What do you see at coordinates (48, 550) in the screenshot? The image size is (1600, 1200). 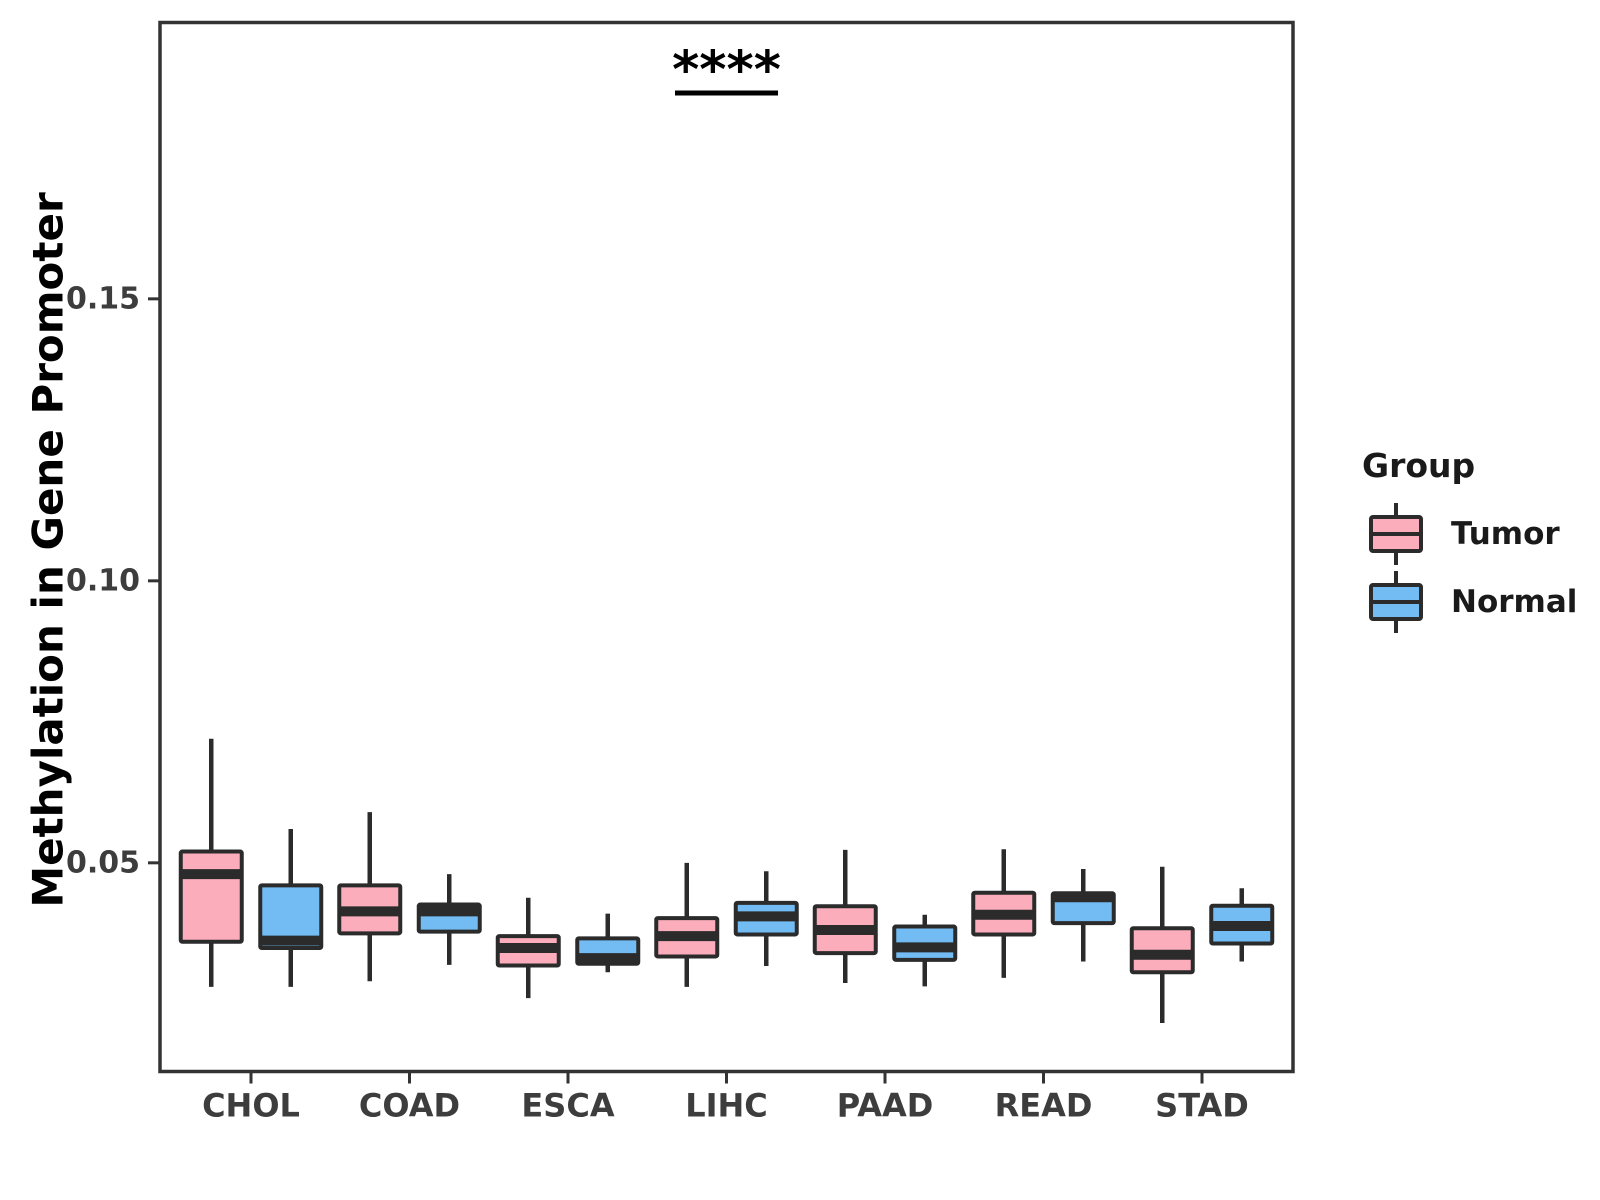 I see `y-axis-title: Methylation in Gene Promoter` at bounding box center [48, 550].